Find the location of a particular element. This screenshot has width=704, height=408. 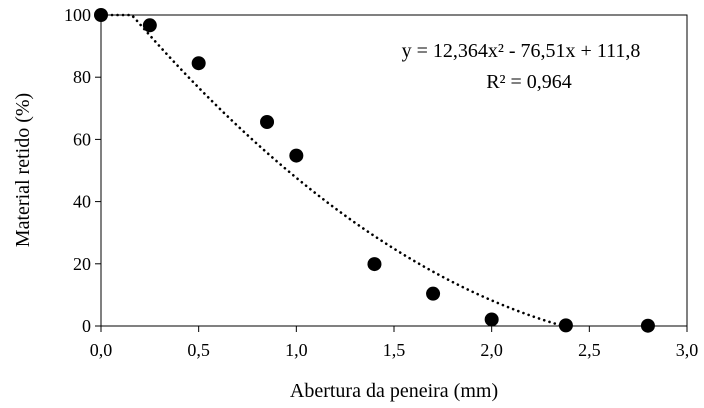

equation-label: y = 12,364x² - 76,51x + 111,8 is located at coordinates (521, 51).